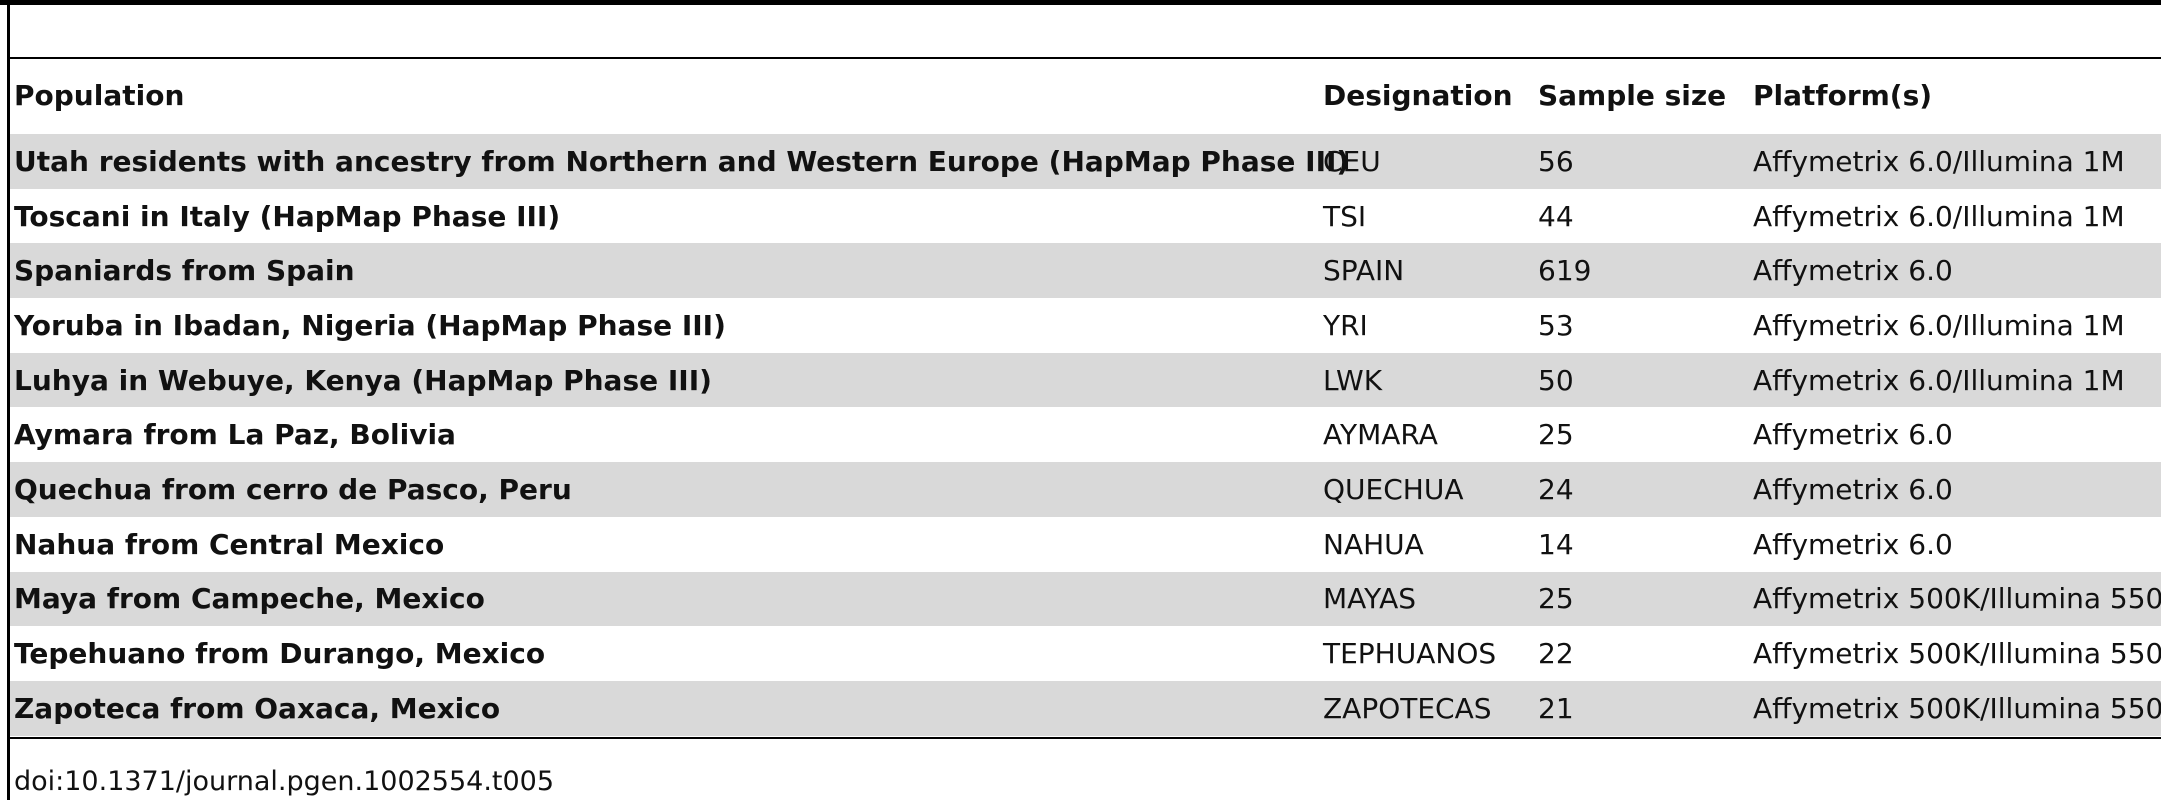  Describe the element at coordinates (293, 490) in the screenshot. I see `table-cell: Quechua from cerro de Pasco, Peru` at that location.